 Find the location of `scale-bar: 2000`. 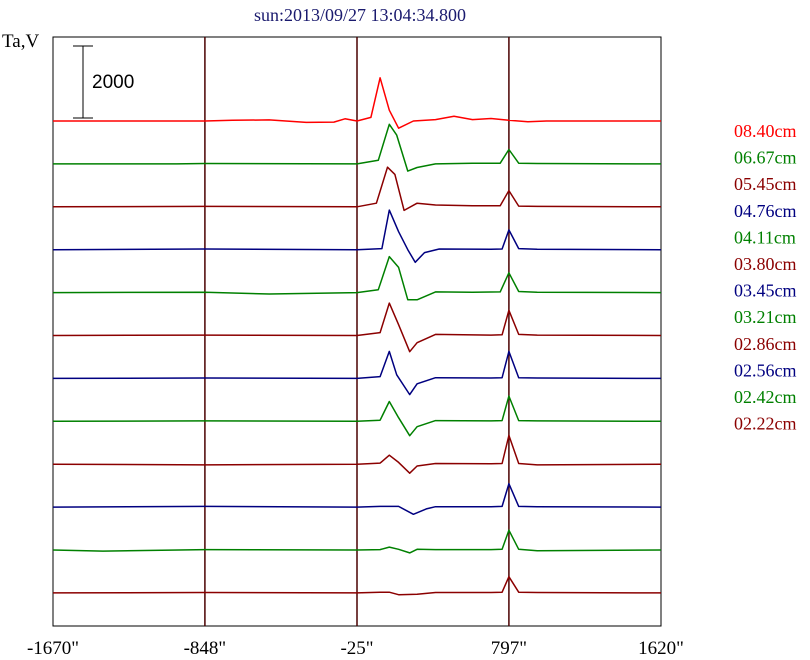

scale-bar: 2000 is located at coordinates (103, 82).